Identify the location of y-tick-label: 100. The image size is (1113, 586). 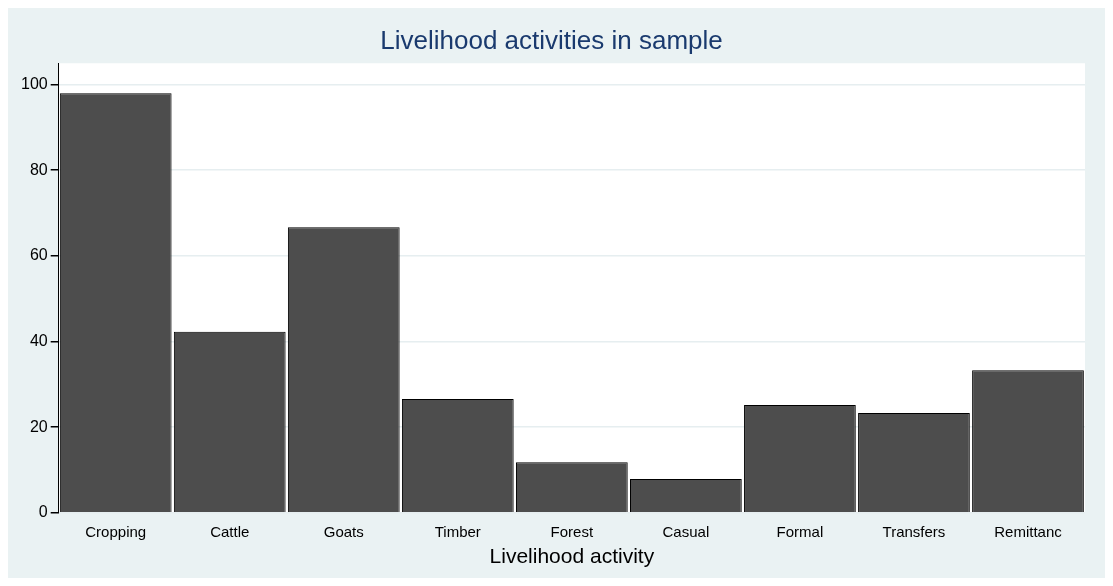
(34, 84).